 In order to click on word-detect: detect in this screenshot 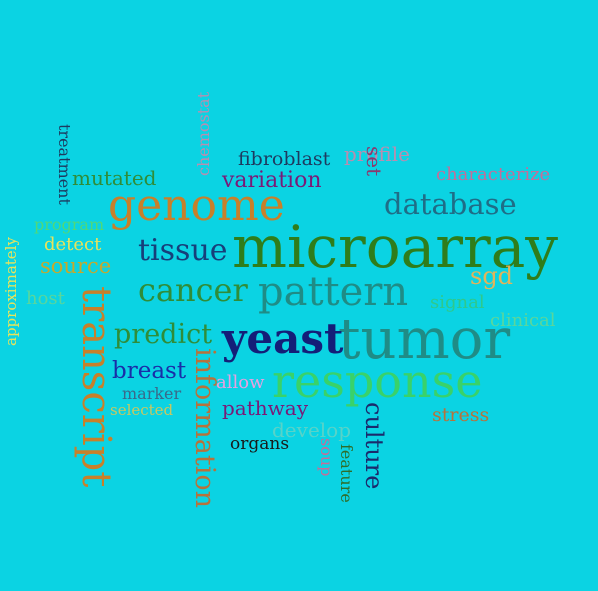, I will do `click(73, 244)`.